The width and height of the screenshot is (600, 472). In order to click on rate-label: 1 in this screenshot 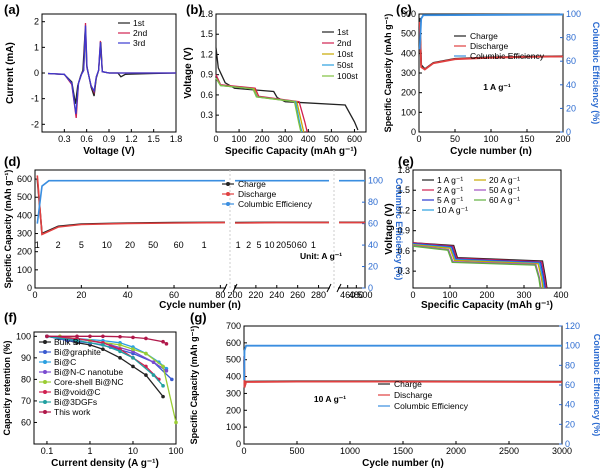, I will do `click(204, 245)`.